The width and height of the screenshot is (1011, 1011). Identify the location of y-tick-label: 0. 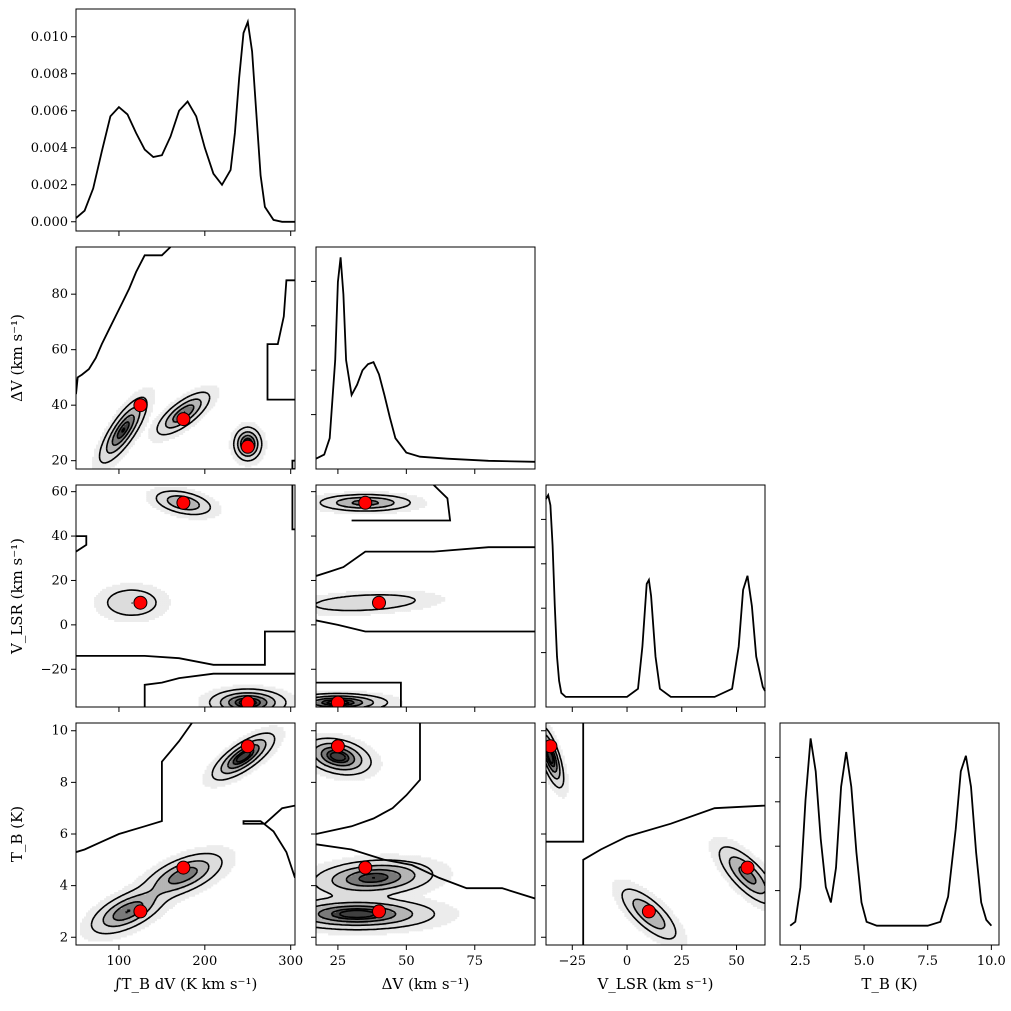
(64, 625).